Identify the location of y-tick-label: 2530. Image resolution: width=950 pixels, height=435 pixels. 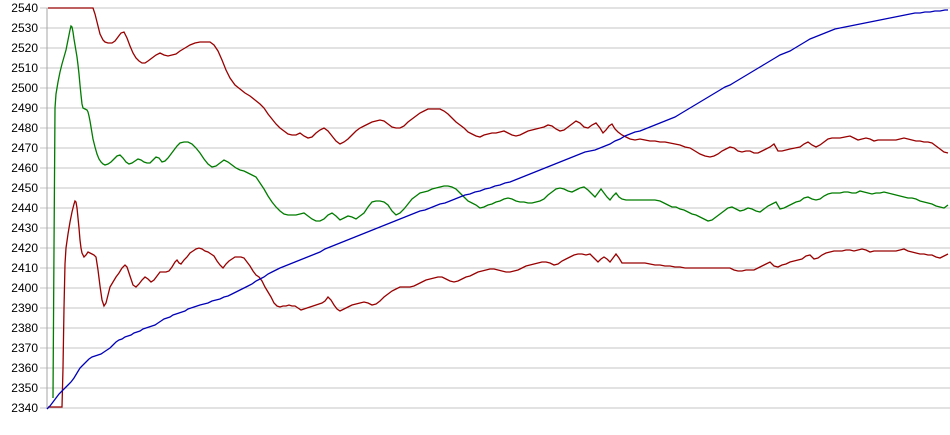
(24, 28).